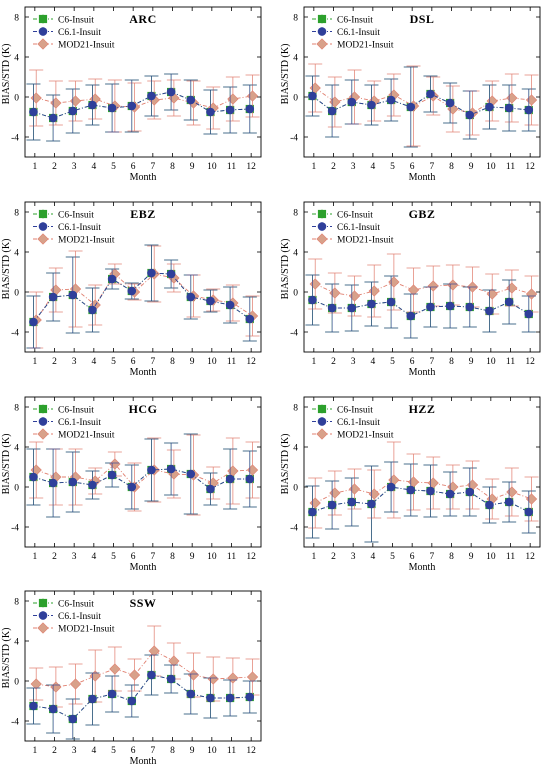  Describe the element at coordinates (16, 294) in the screenshot. I see `y-tick-label: 0` at that location.